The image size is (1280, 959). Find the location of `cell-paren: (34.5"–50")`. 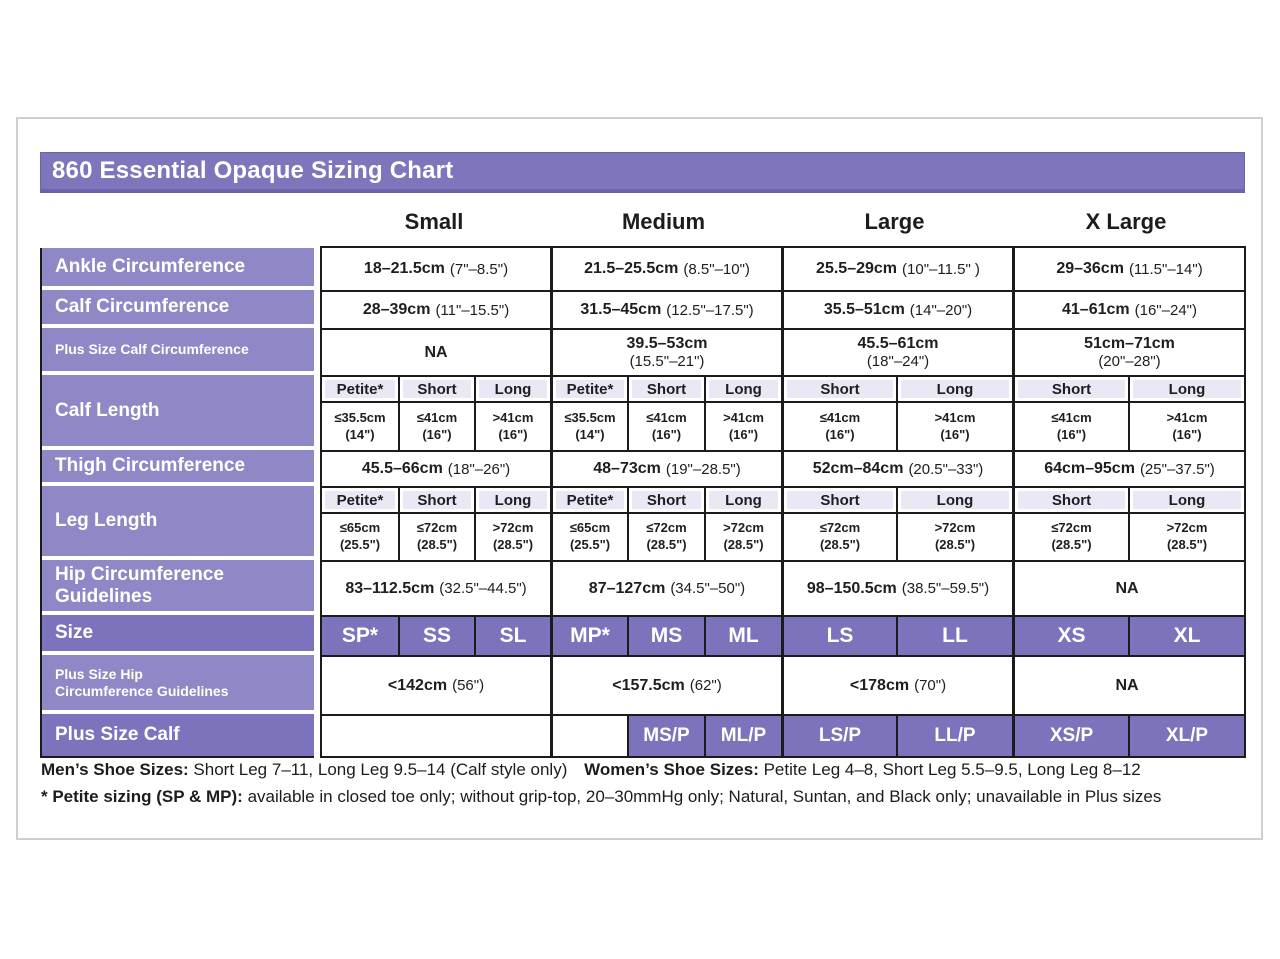

cell-paren: (34.5"–50") is located at coordinates (708, 588).